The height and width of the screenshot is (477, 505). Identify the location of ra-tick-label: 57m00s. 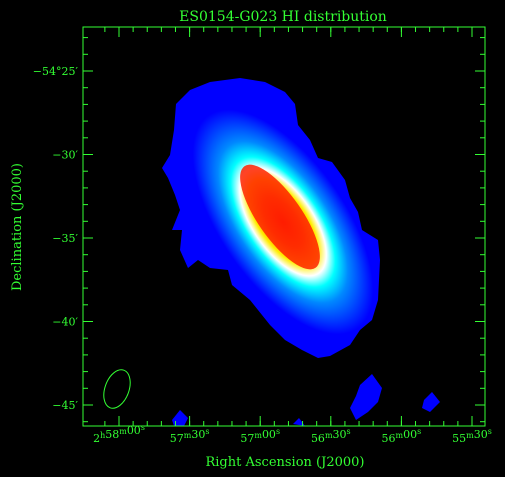
(260, 436).